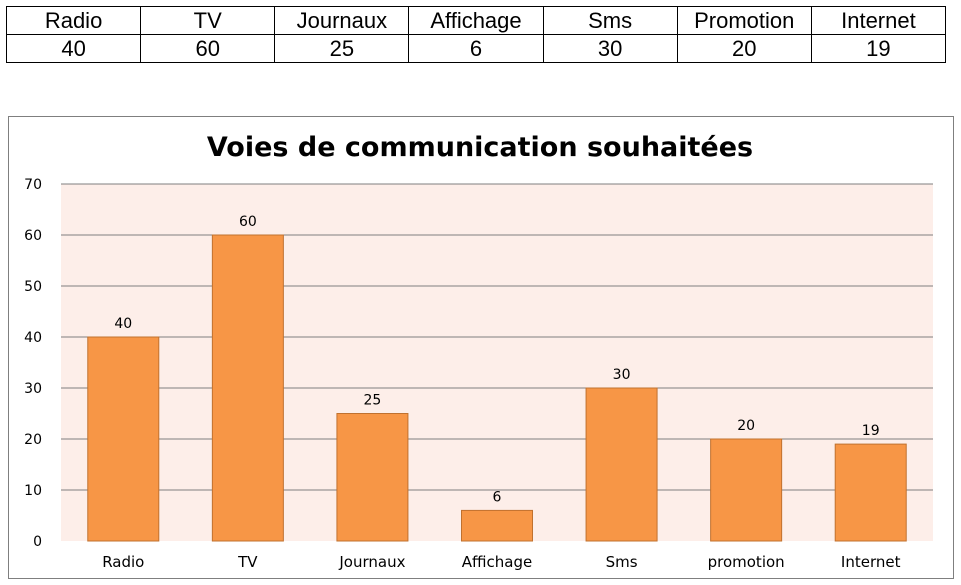 This screenshot has height=585, width=961. I want to click on table-header-cell: TV, so click(208, 20).